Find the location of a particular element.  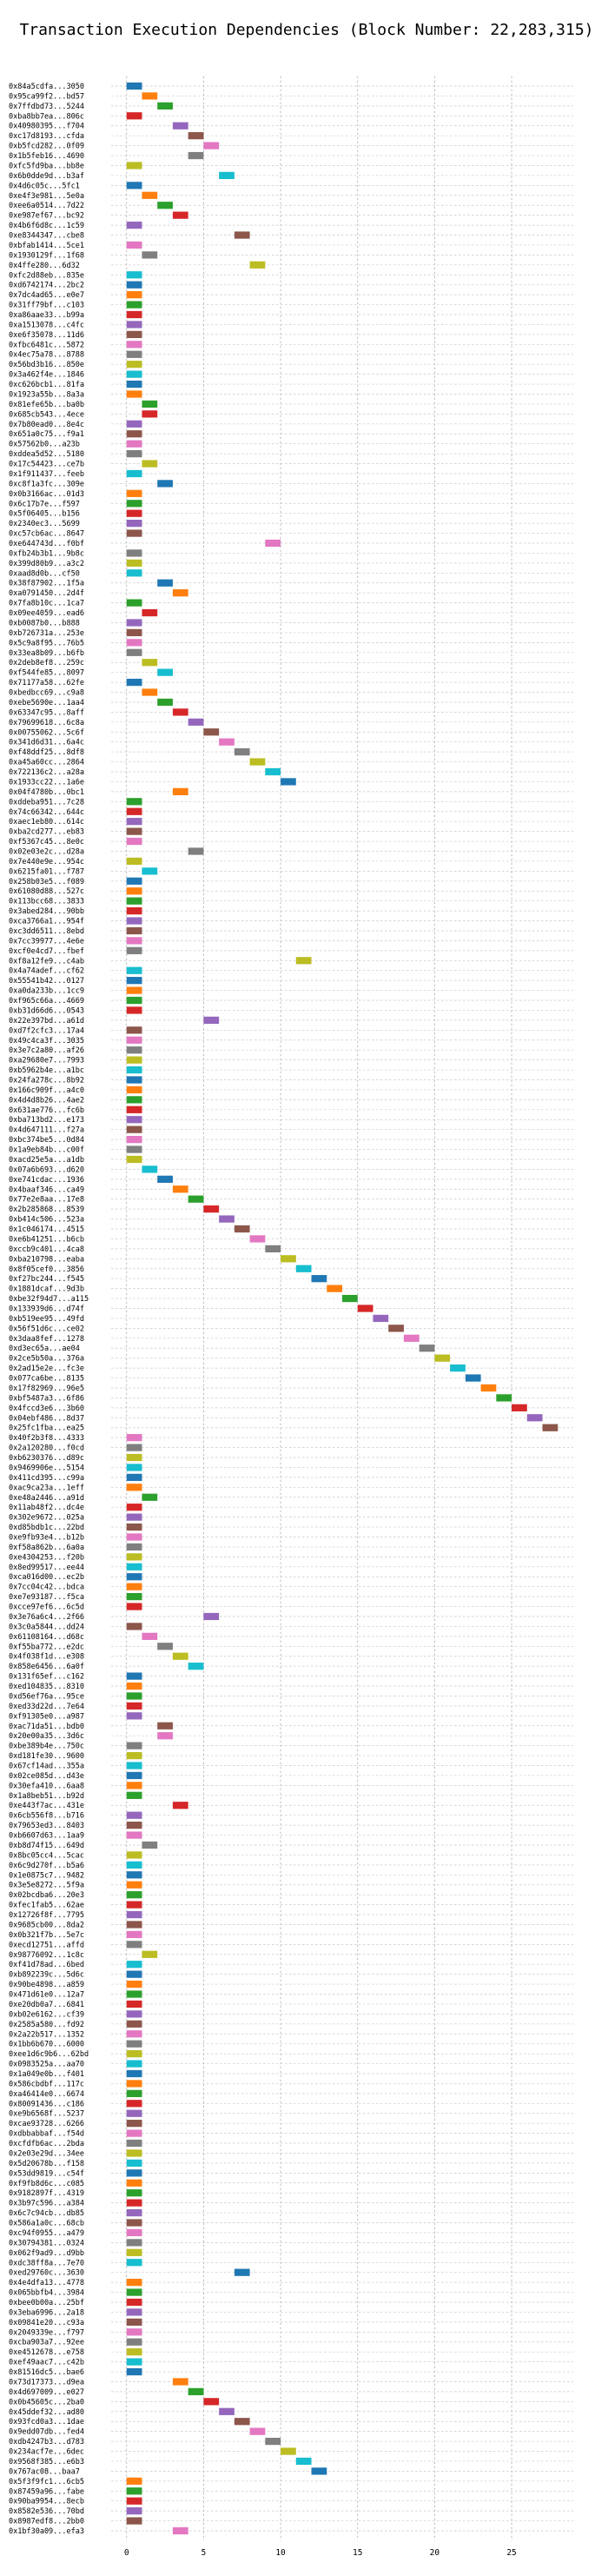

y-tick-label: 0x87459a96...fabe is located at coordinates (47, 2491).